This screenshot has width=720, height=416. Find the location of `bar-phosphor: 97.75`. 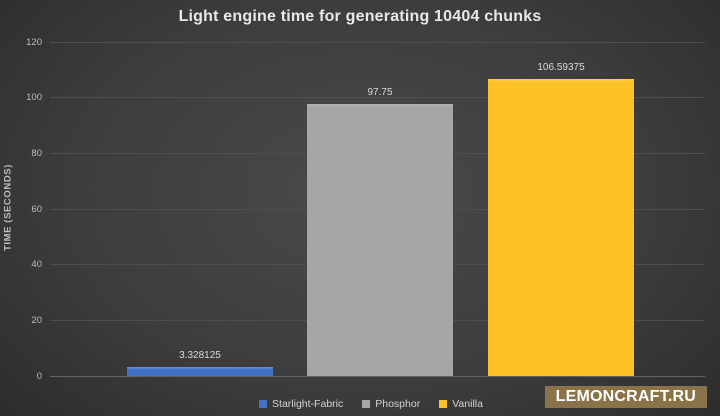

bar-phosphor: 97.75 is located at coordinates (380, 231).